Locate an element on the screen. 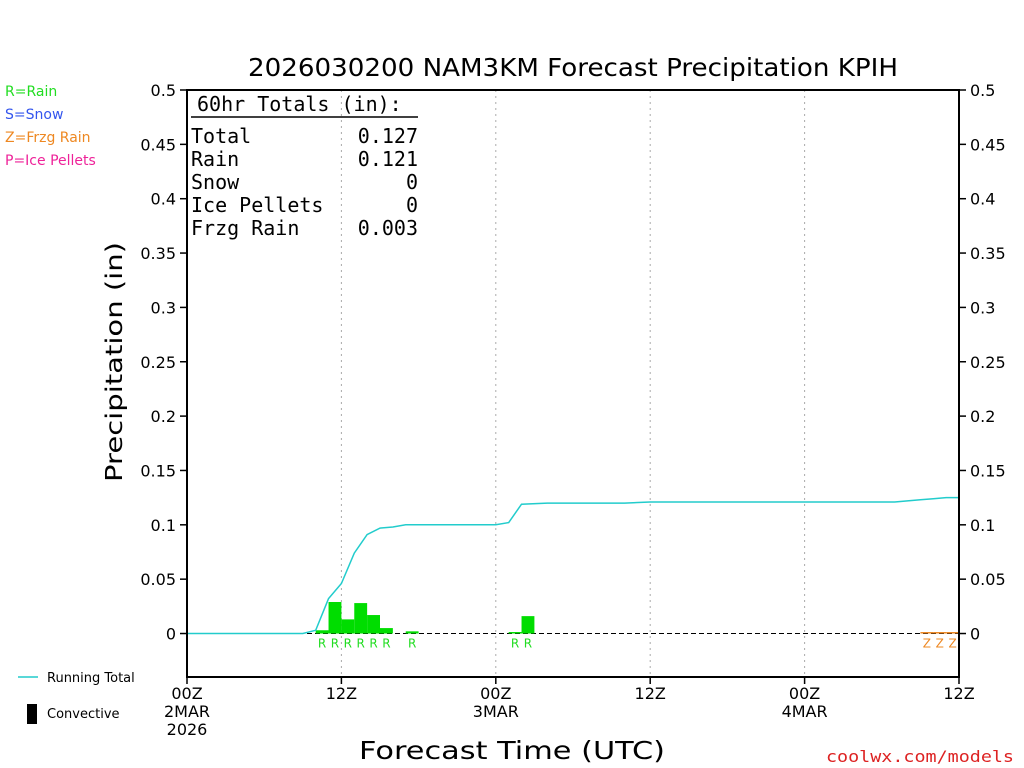 This screenshot has width=1024, height=768. y-tick-label-left: 0.25 is located at coordinates (158, 362).